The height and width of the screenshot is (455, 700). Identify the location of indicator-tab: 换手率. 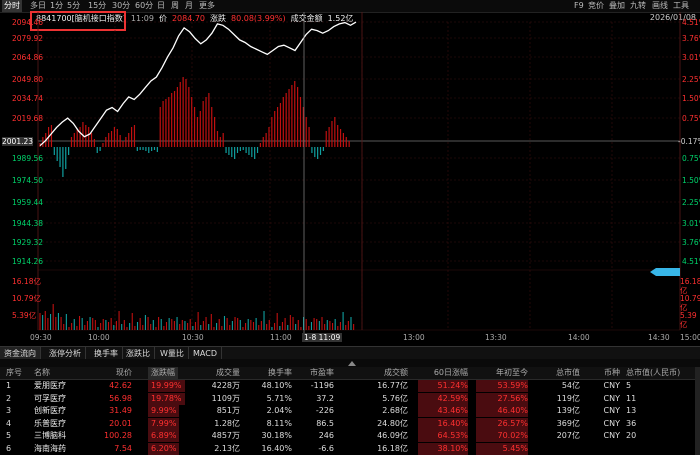
(106, 353).